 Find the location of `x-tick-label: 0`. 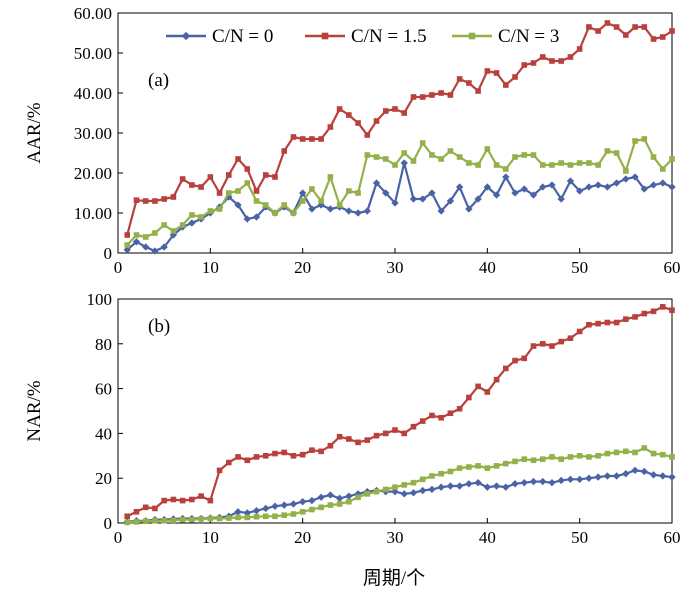

x-tick-label: 0 is located at coordinates (118, 267).